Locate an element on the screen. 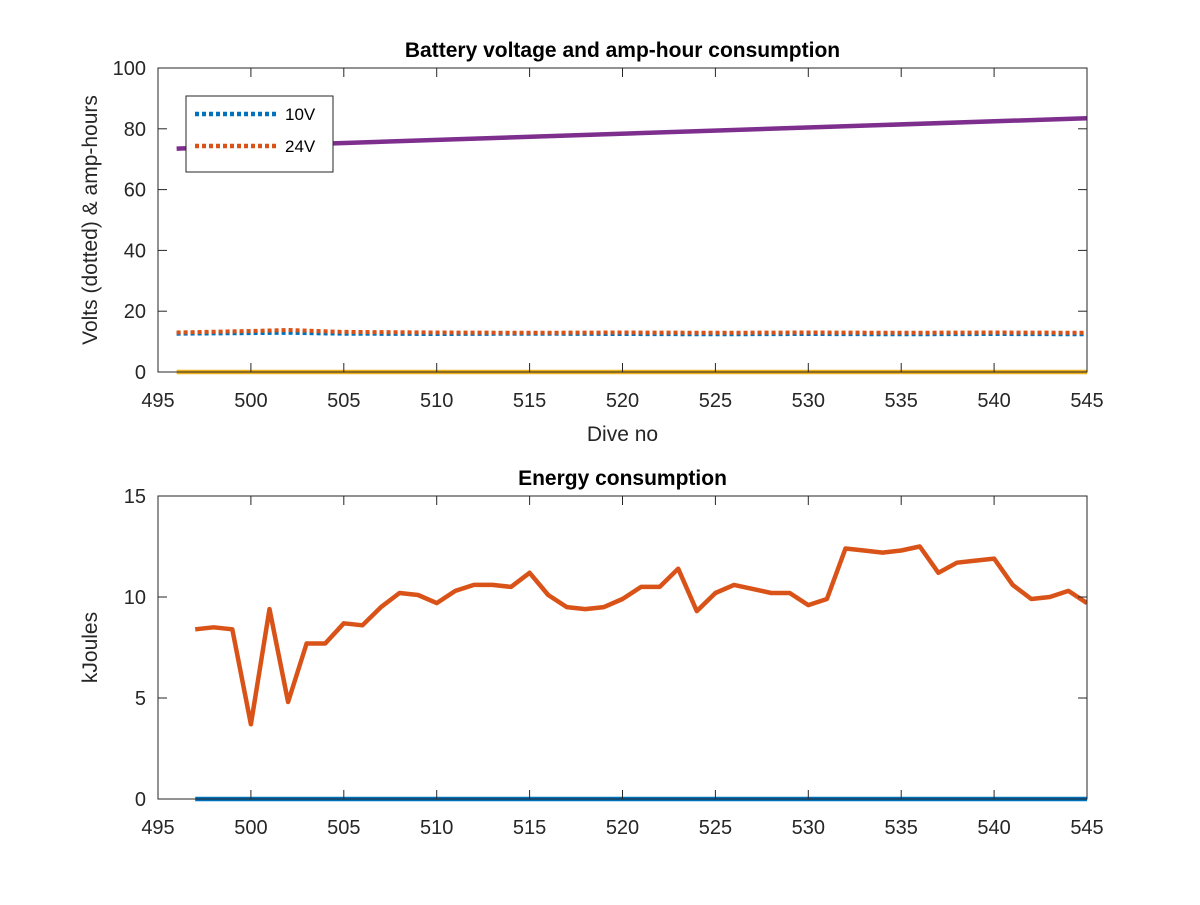 The height and width of the screenshot is (905, 1200). x-axis-label: Dive no is located at coordinates (622, 434).